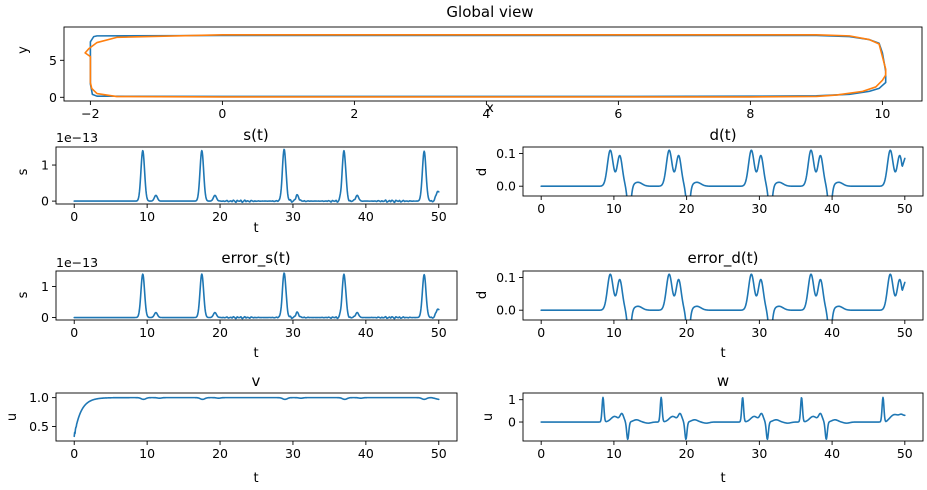 This screenshot has width=927, height=490. What do you see at coordinates (255, 135) in the screenshot?
I see `title-s: s(t)` at bounding box center [255, 135].